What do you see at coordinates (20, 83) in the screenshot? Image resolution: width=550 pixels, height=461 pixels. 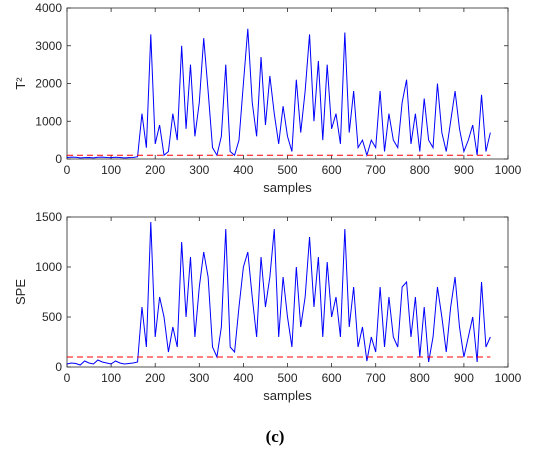 I see `y-axis-label: T²` at bounding box center [20, 83].